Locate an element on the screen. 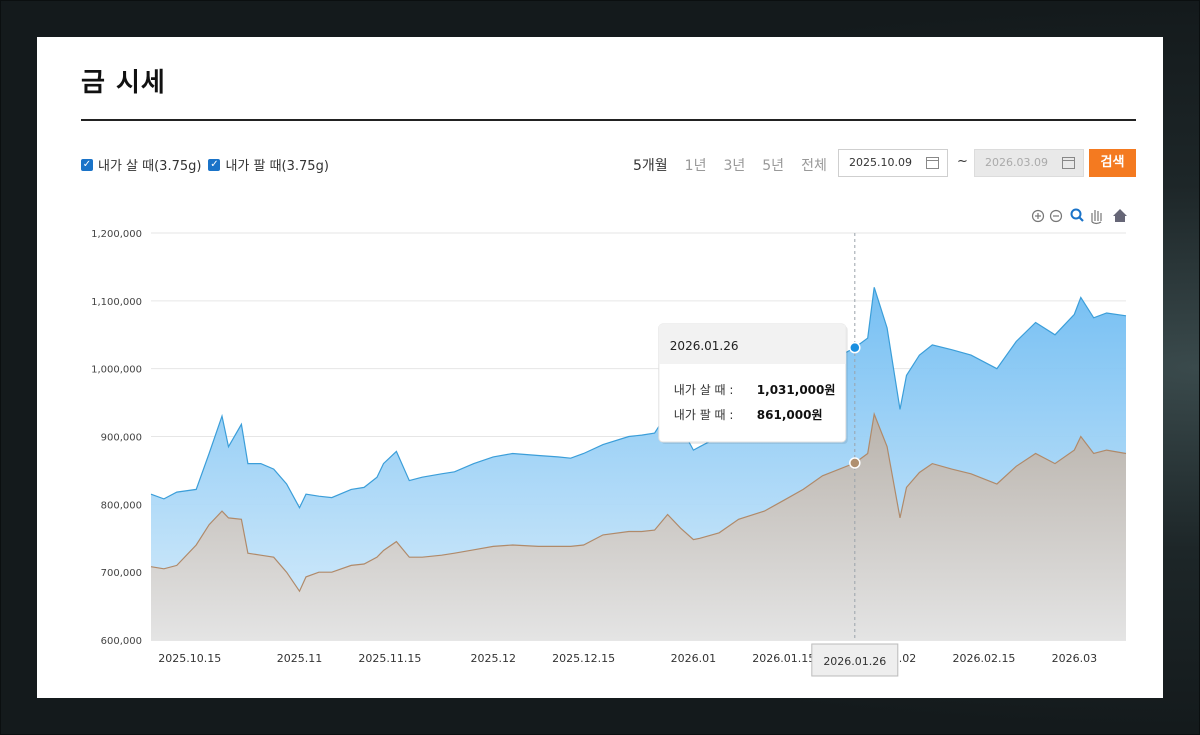  date-to-value: 2026.03.09 is located at coordinates (1016, 162).